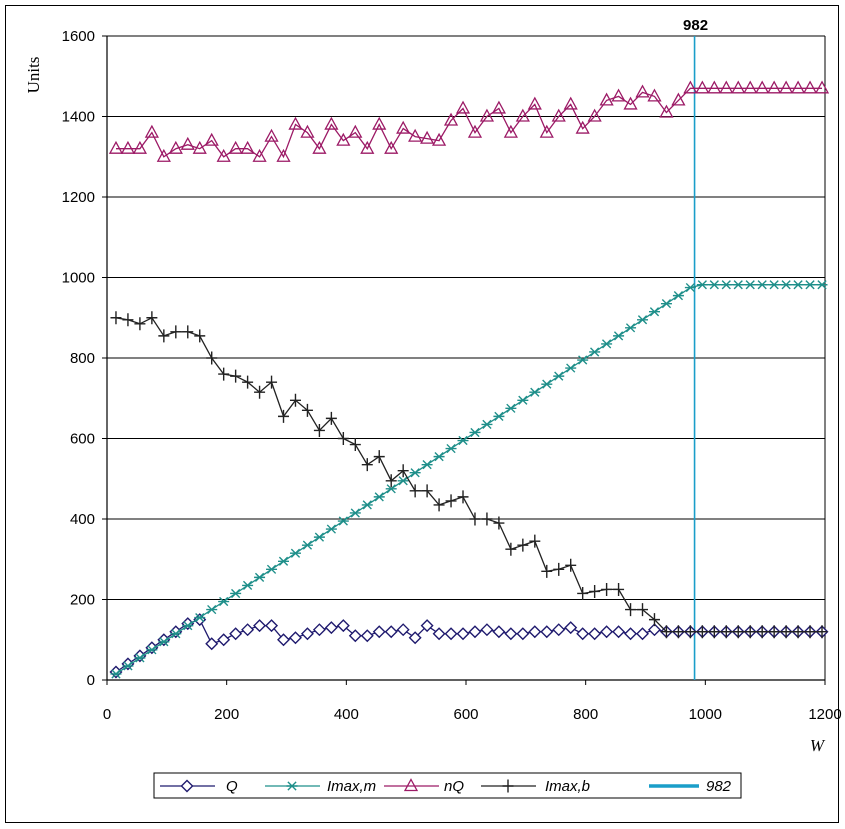 Image resolution: width=845 pixels, height=829 pixels. I want to click on legend: Q Imax,m nQ Imax,b 982, so click(447, 785).